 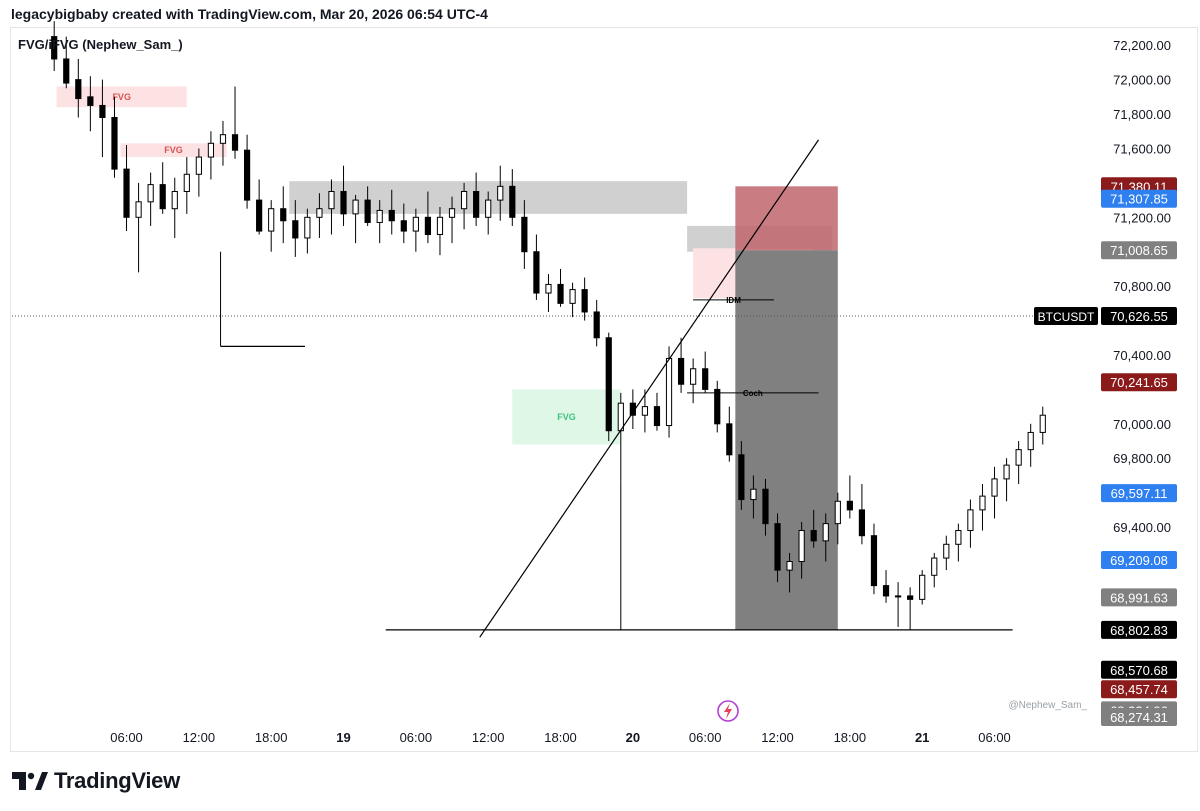 I want to click on tradingview-logo-text: TradingView, so click(x=117, y=780).